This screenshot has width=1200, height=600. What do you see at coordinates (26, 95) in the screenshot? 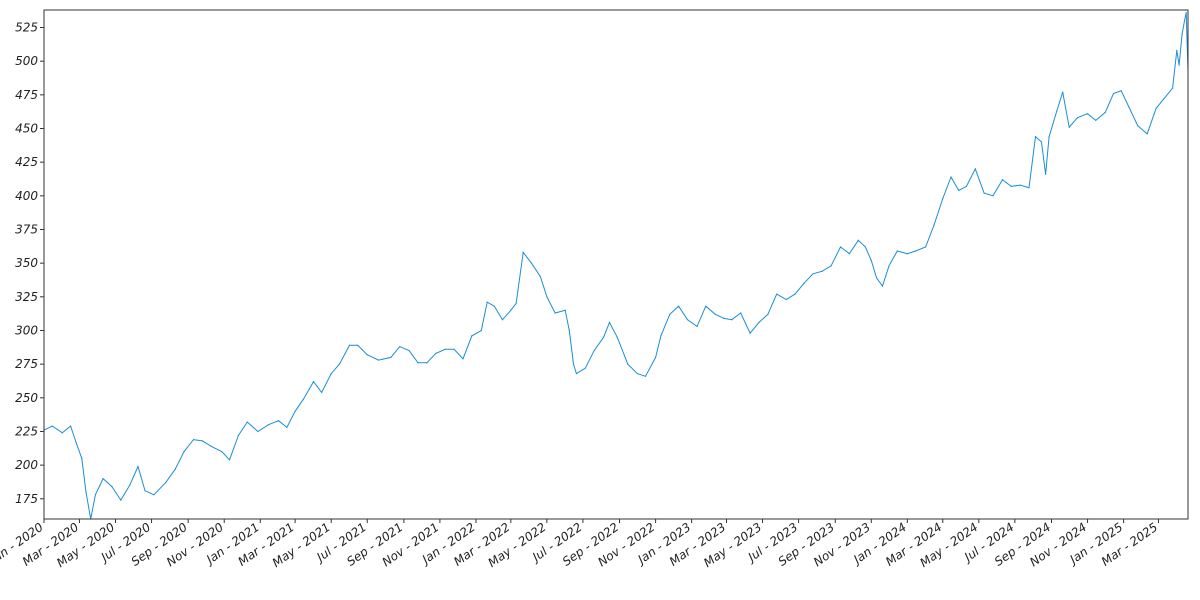
I see `y-tick-label: 475` at bounding box center [26, 95].